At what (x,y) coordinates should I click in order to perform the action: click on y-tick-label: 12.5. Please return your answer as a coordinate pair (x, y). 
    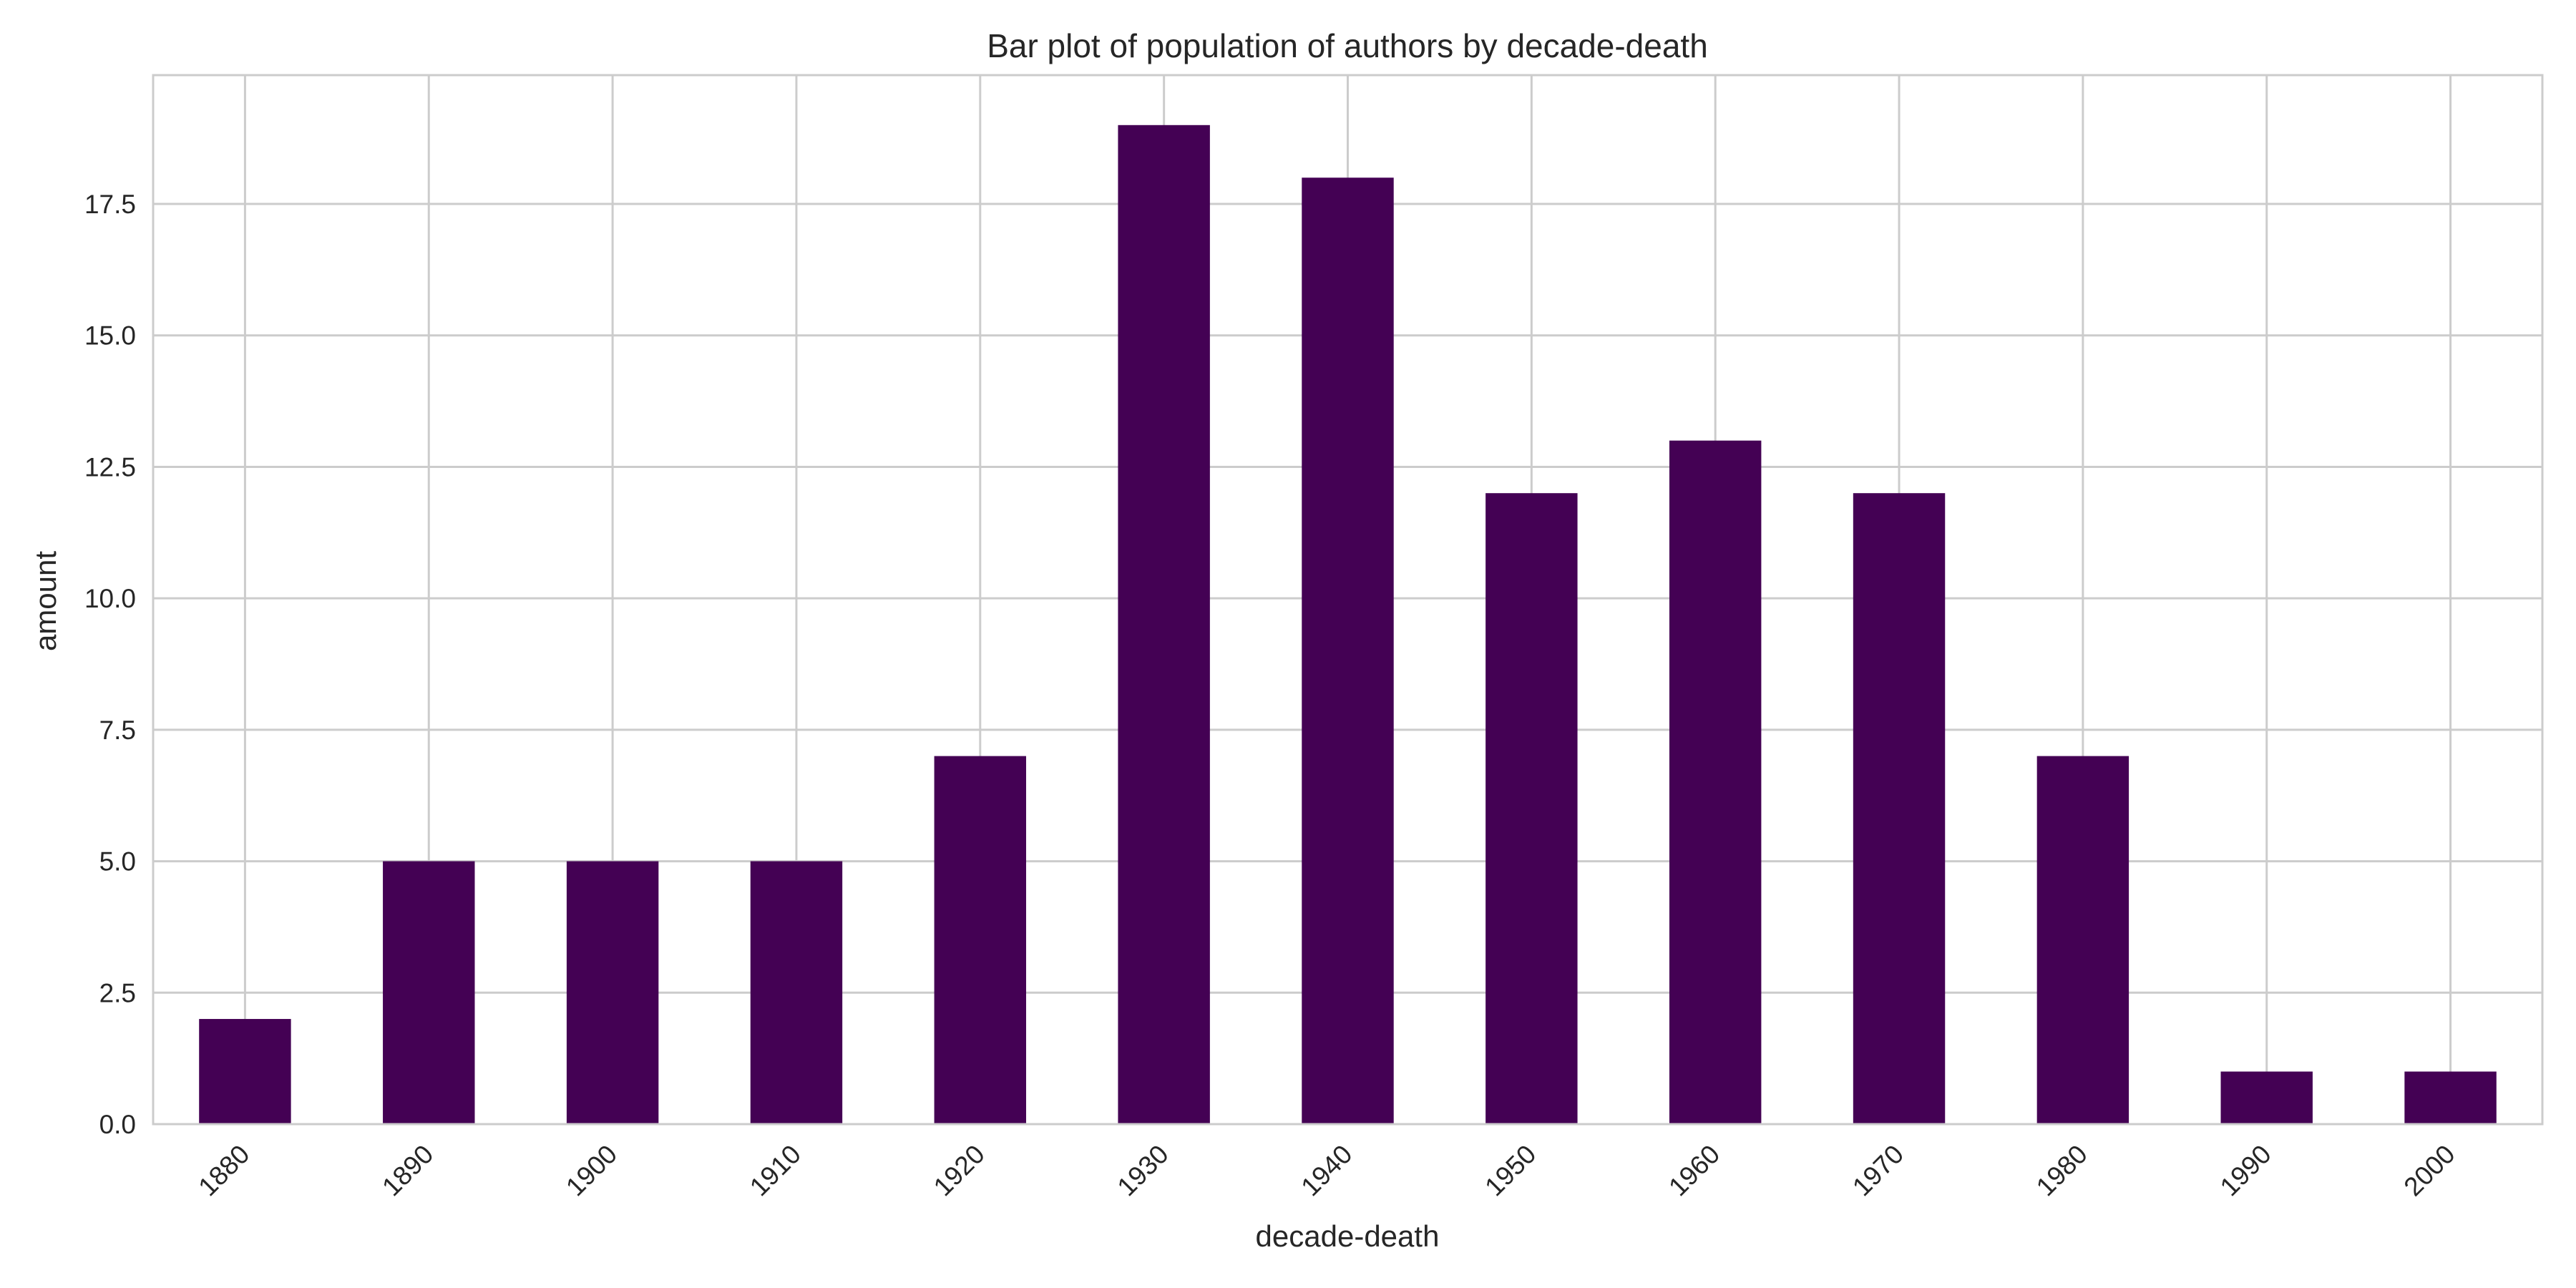
    Looking at the image, I should click on (110, 467).